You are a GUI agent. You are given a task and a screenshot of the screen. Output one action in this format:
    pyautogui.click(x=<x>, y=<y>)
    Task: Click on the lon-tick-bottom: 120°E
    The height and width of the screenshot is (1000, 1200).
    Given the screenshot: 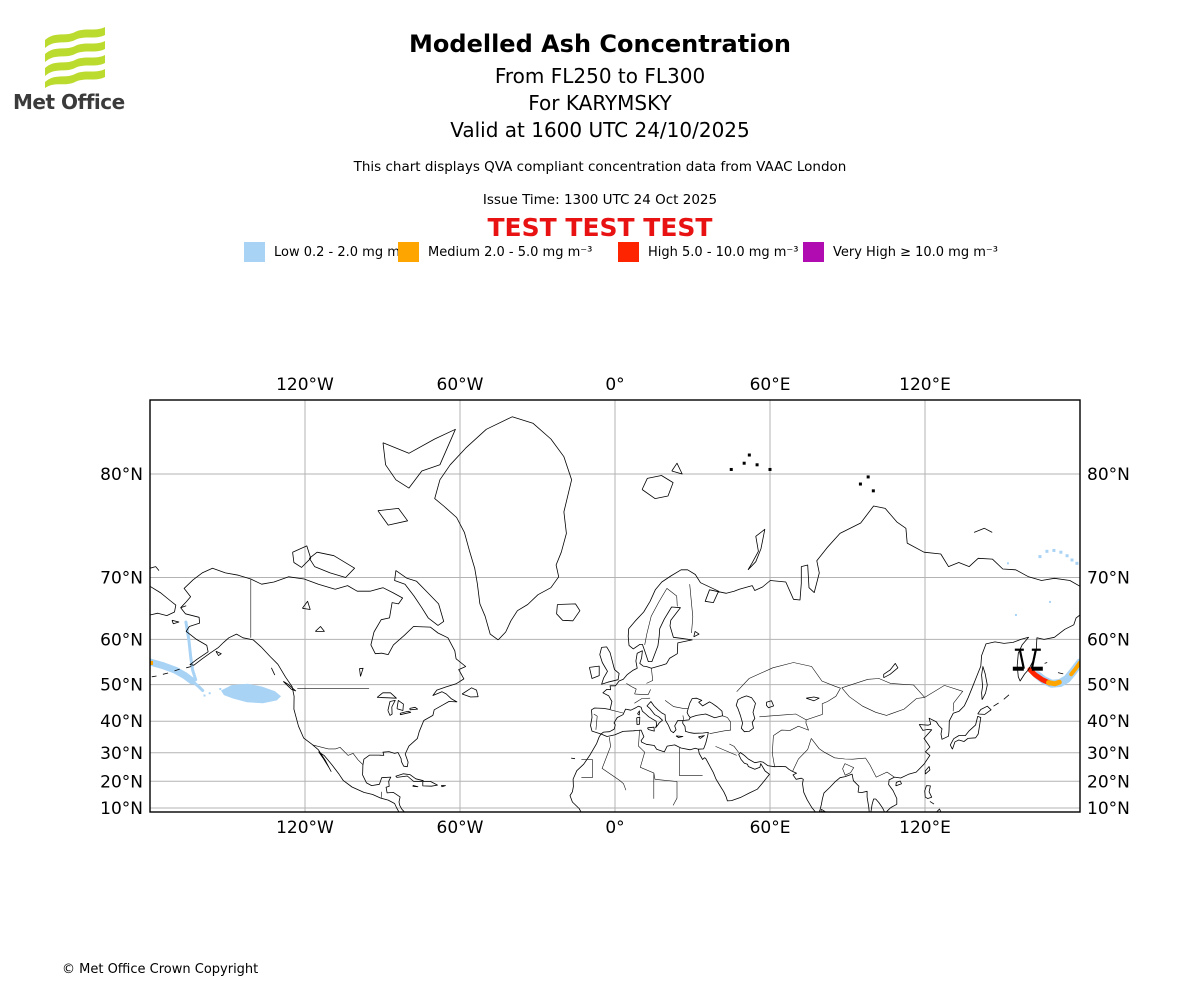 What is the action you would take?
    pyautogui.click(x=925, y=828)
    